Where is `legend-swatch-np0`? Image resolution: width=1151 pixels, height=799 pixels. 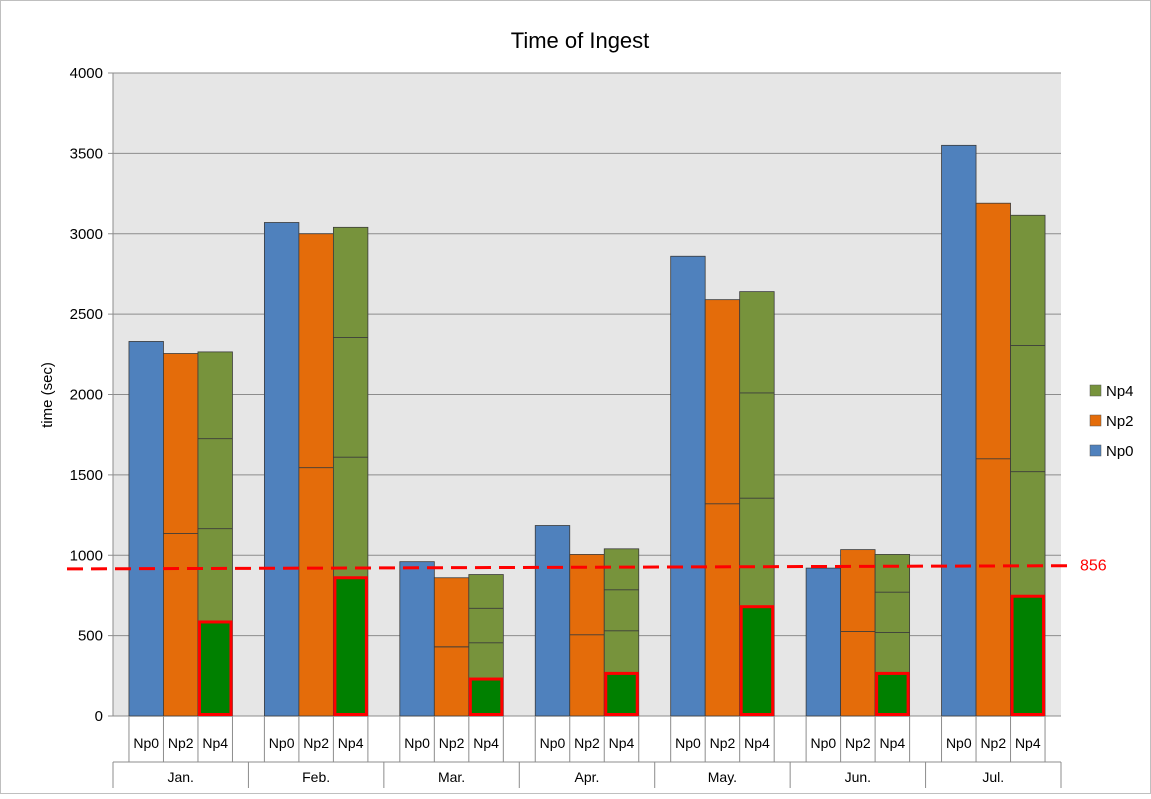 legend-swatch-np0 is located at coordinates (1095, 450).